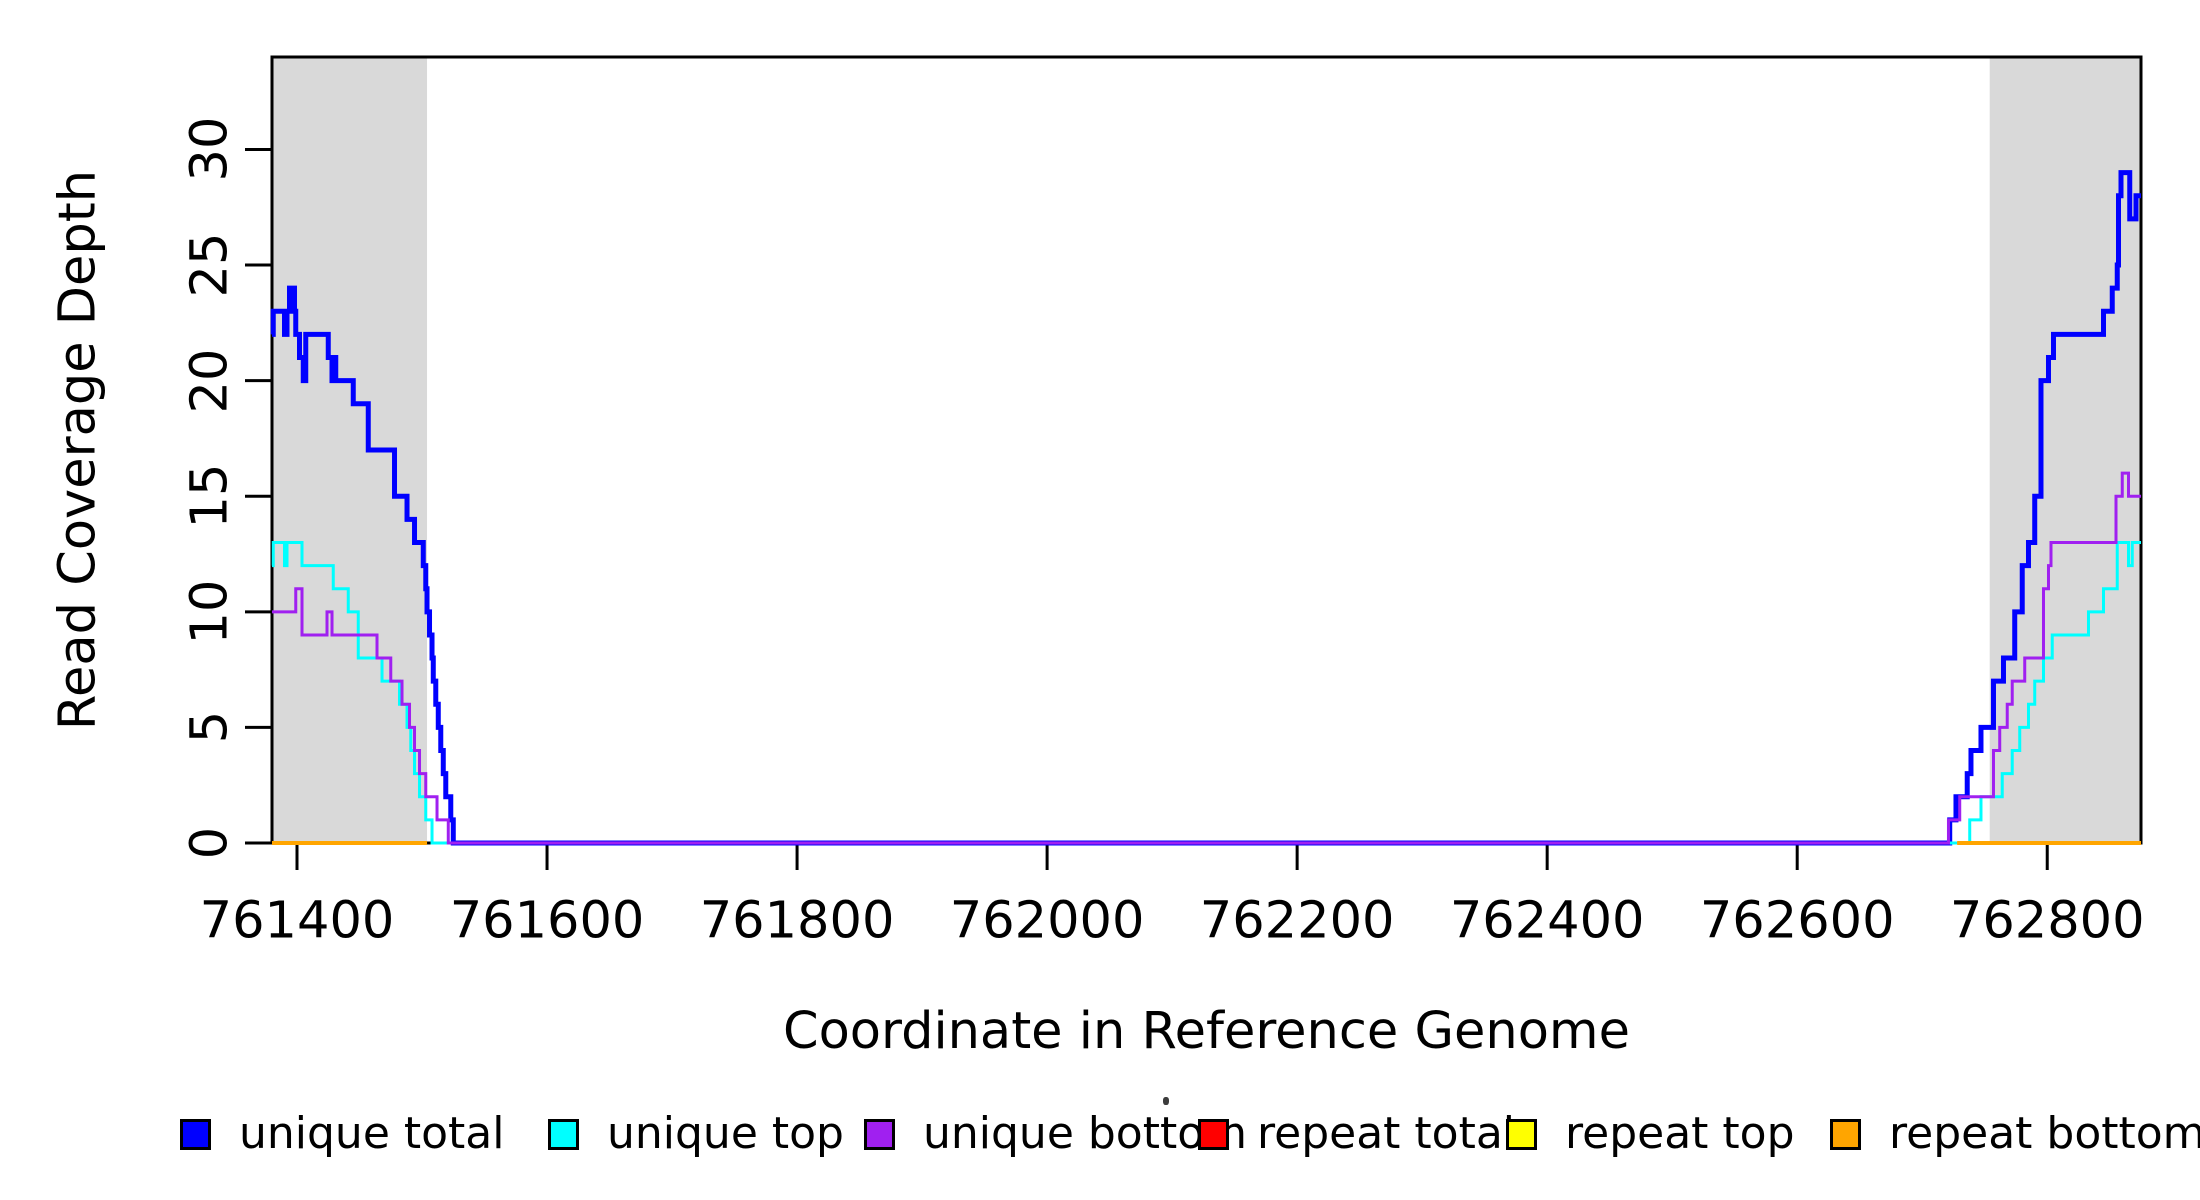  I want to click on right-repeat-region, so click(2065, 450).